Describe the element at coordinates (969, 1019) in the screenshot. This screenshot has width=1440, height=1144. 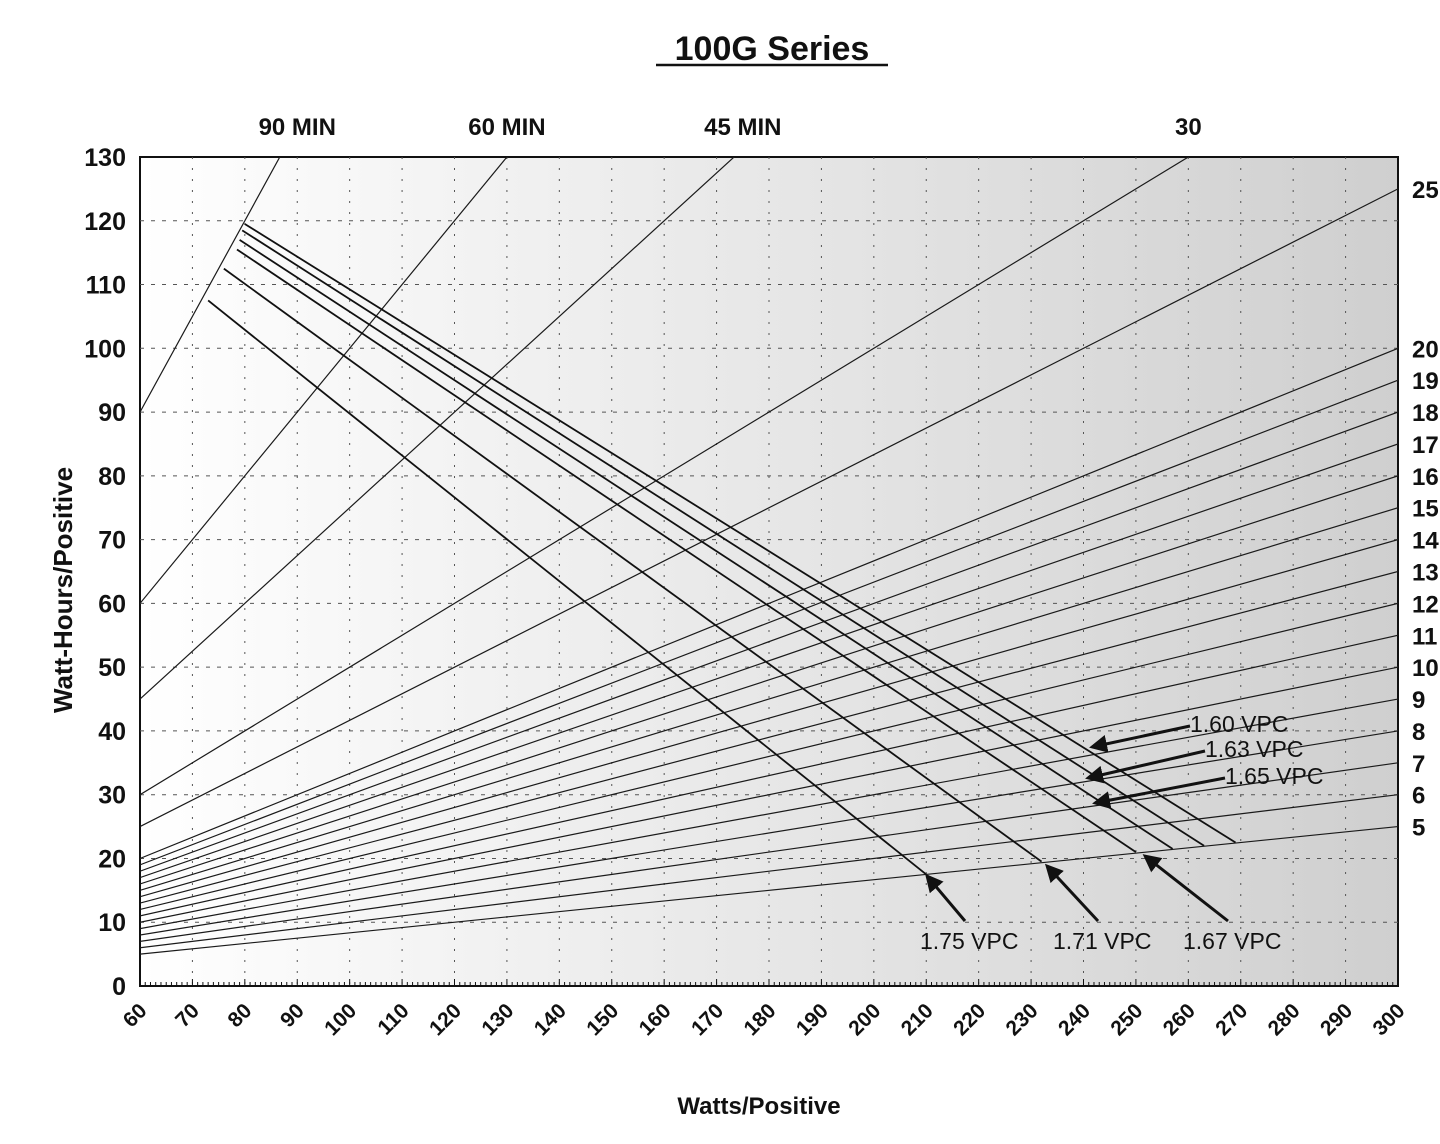
I see `x-tick-label: 220` at that location.